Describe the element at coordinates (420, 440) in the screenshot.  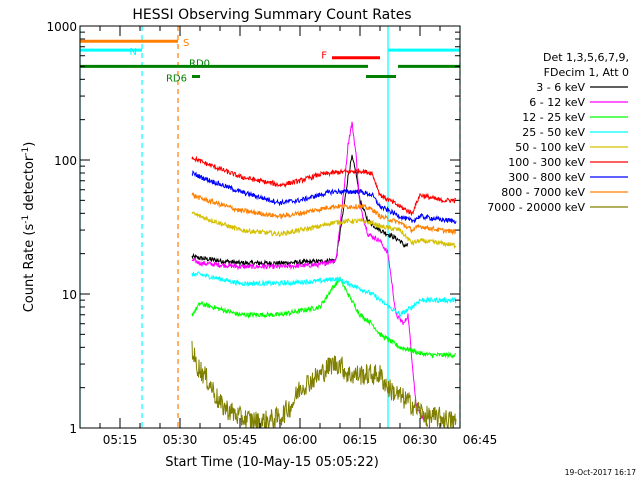
I see `x-tick-label: 06:30` at that location.